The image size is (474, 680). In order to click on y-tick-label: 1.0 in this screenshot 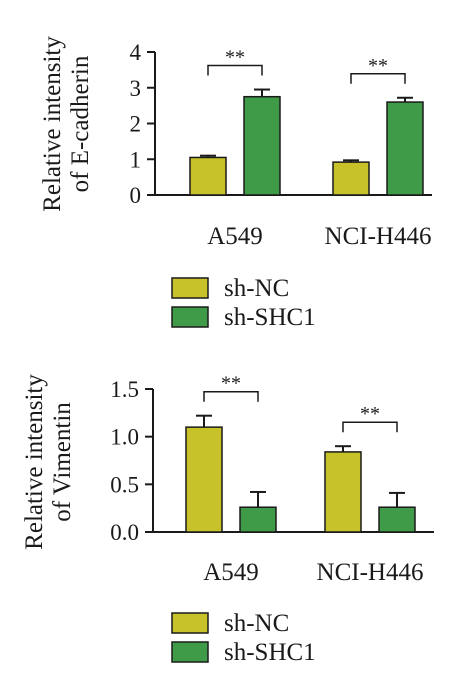, I will do `click(124, 437)`.